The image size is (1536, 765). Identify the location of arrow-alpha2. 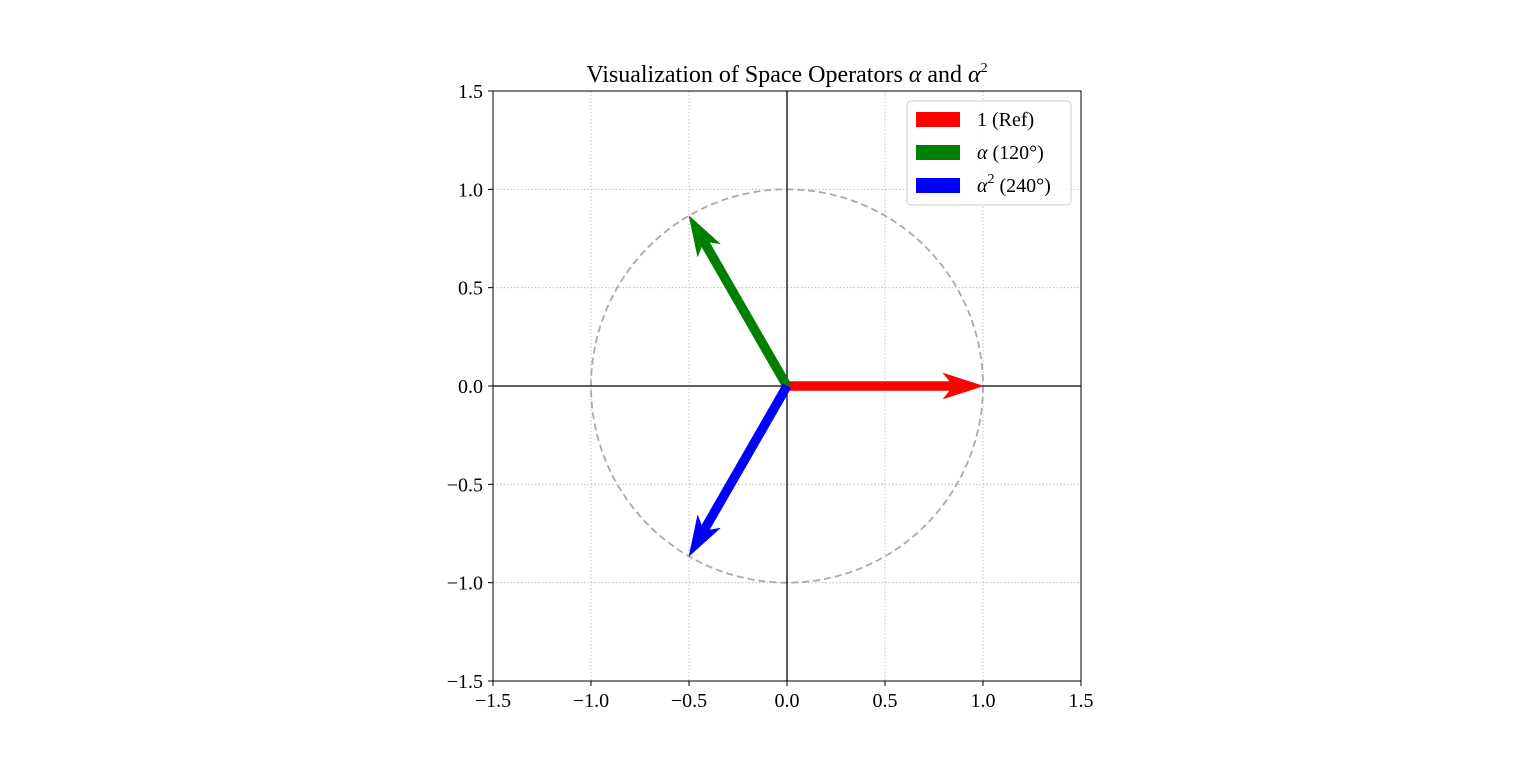
(740, 470).